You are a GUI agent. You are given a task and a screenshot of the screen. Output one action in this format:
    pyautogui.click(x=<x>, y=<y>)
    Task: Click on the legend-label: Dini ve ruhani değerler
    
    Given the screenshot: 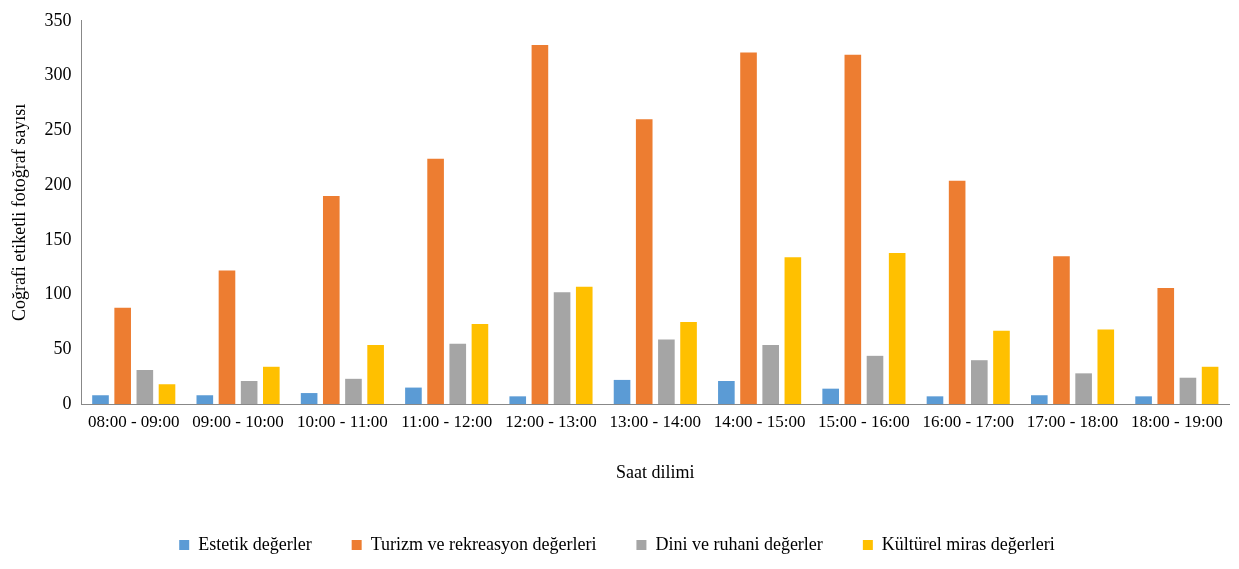 What is the action you would take?
    pyautogui.click(x=739, y=543)
    